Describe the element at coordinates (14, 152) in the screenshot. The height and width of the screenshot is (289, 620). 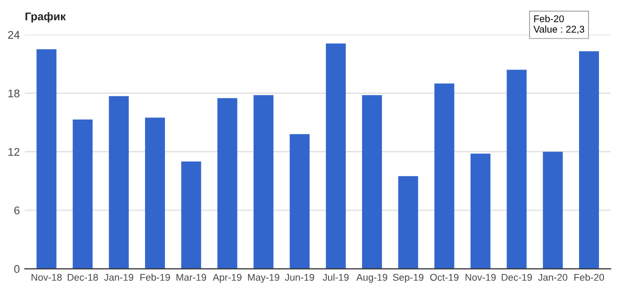
I see `y-tick-label: 12` at that location.